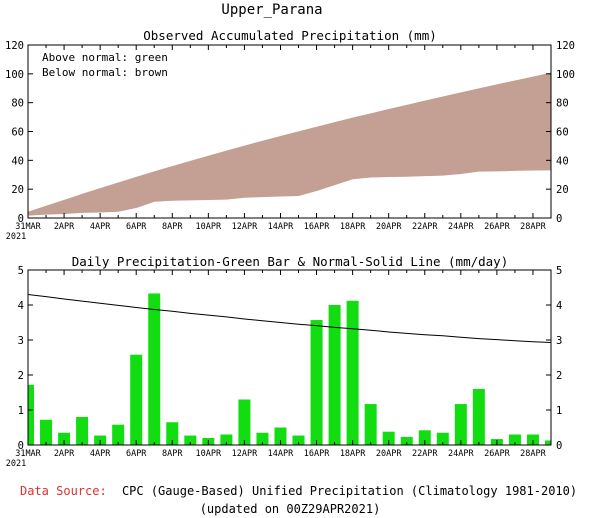  I want to click on accumulated-chart-title: Observed Accumulated Precipitation (mm), so click(290, 35).